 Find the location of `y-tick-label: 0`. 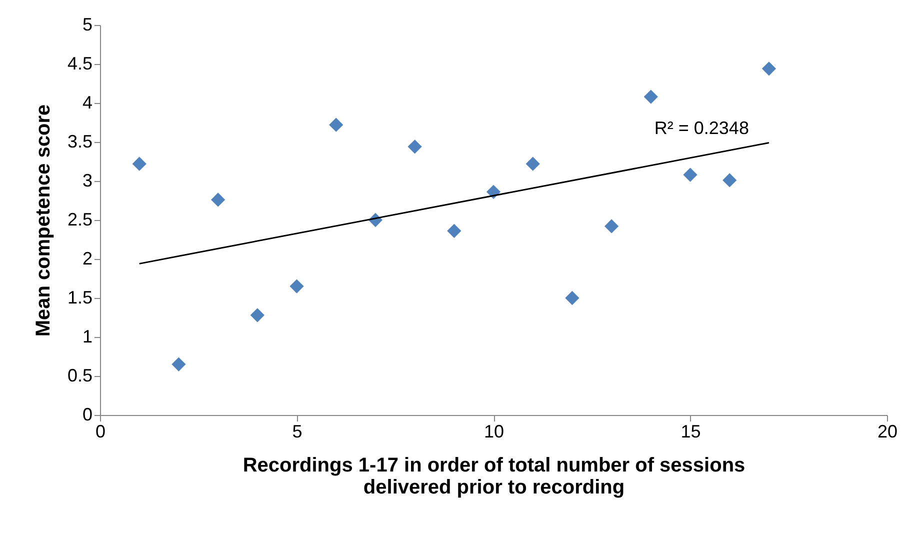

y-tick-label: 0 is located at coordinates (87, 414).